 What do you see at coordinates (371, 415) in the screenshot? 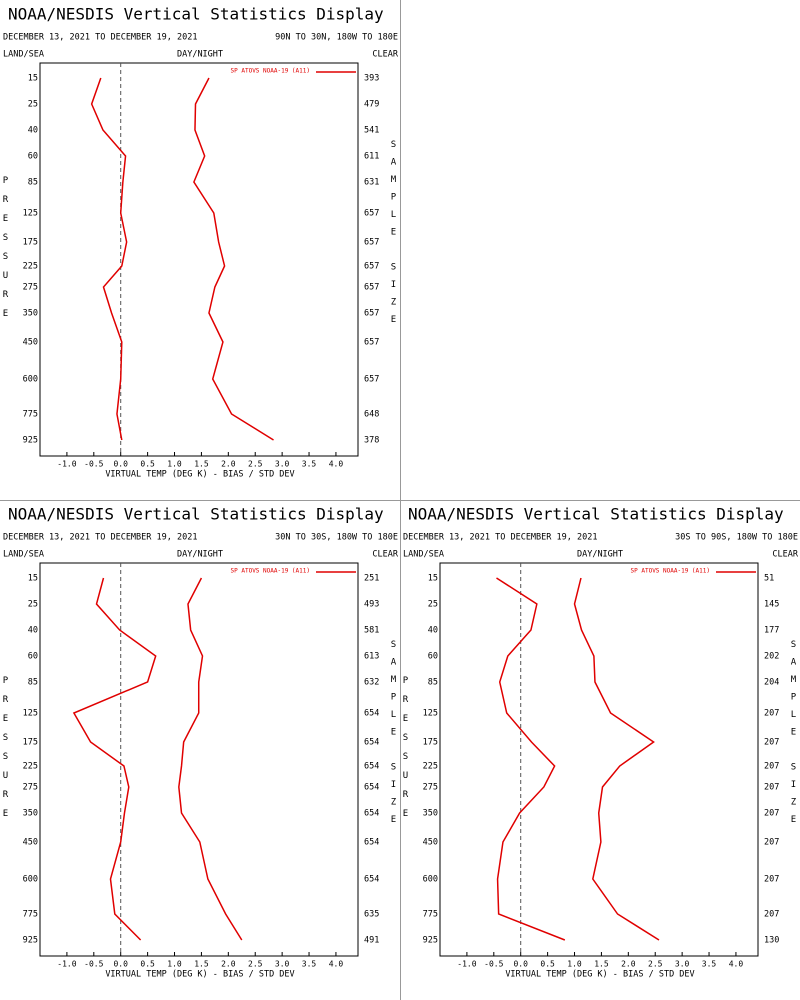
I see `sample-size: 648` at bounding box center [371, 415].